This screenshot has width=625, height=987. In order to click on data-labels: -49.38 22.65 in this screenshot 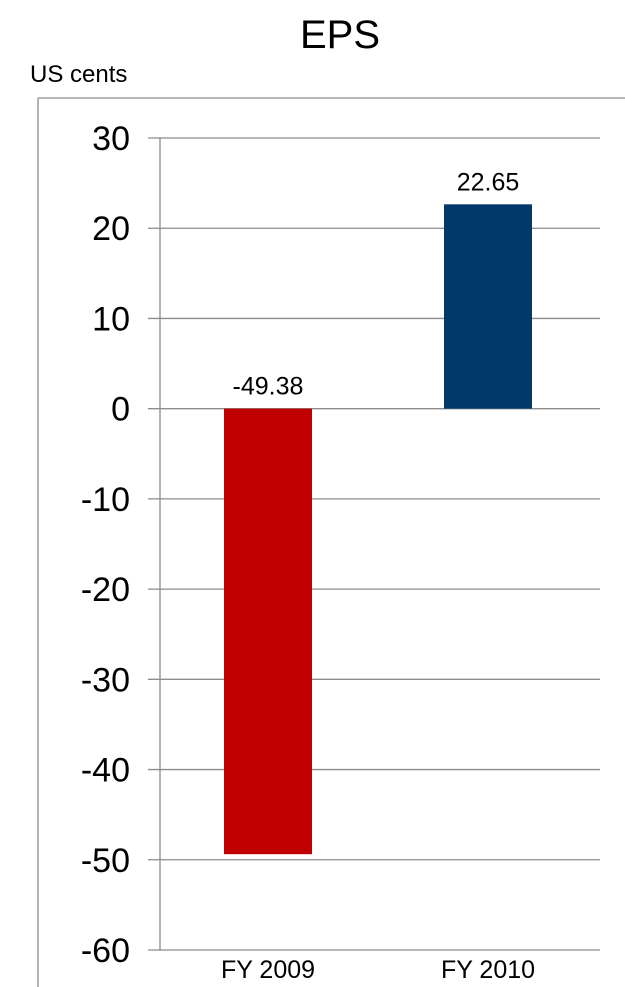, I will do `click(376, 284)`.